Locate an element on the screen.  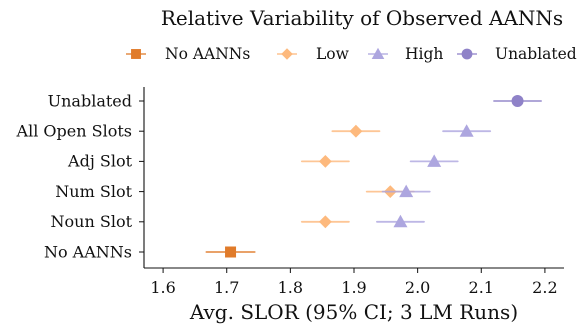
y-tick-label-5: No AANNs is located at coordinates (88, 251).